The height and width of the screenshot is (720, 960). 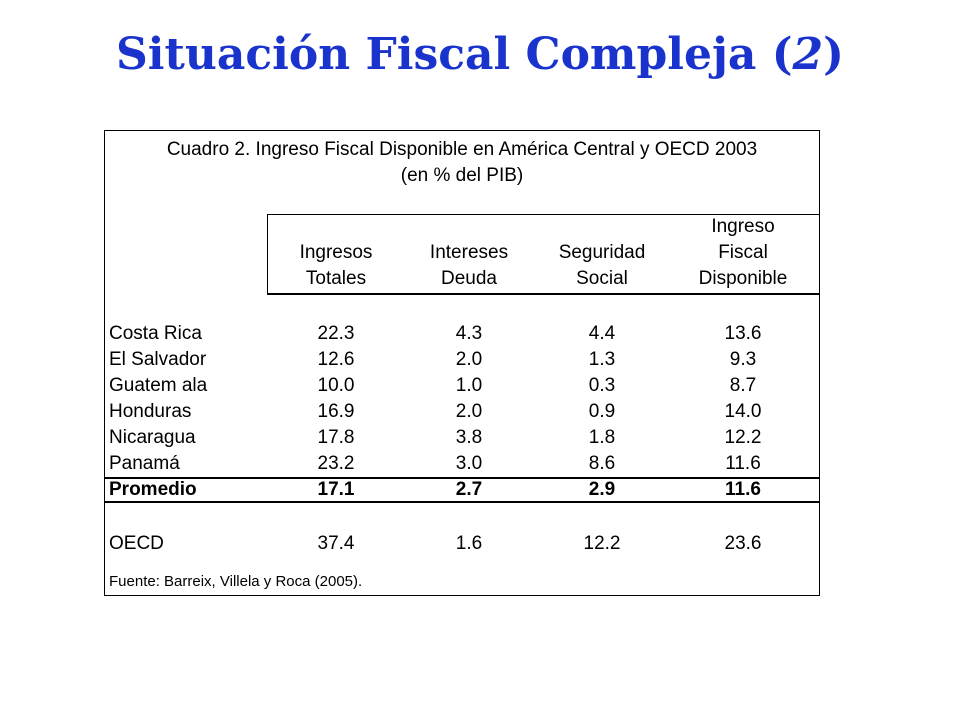 I want to click on cell-ingresos-totales: 37.4, so click(x=336, y=543).